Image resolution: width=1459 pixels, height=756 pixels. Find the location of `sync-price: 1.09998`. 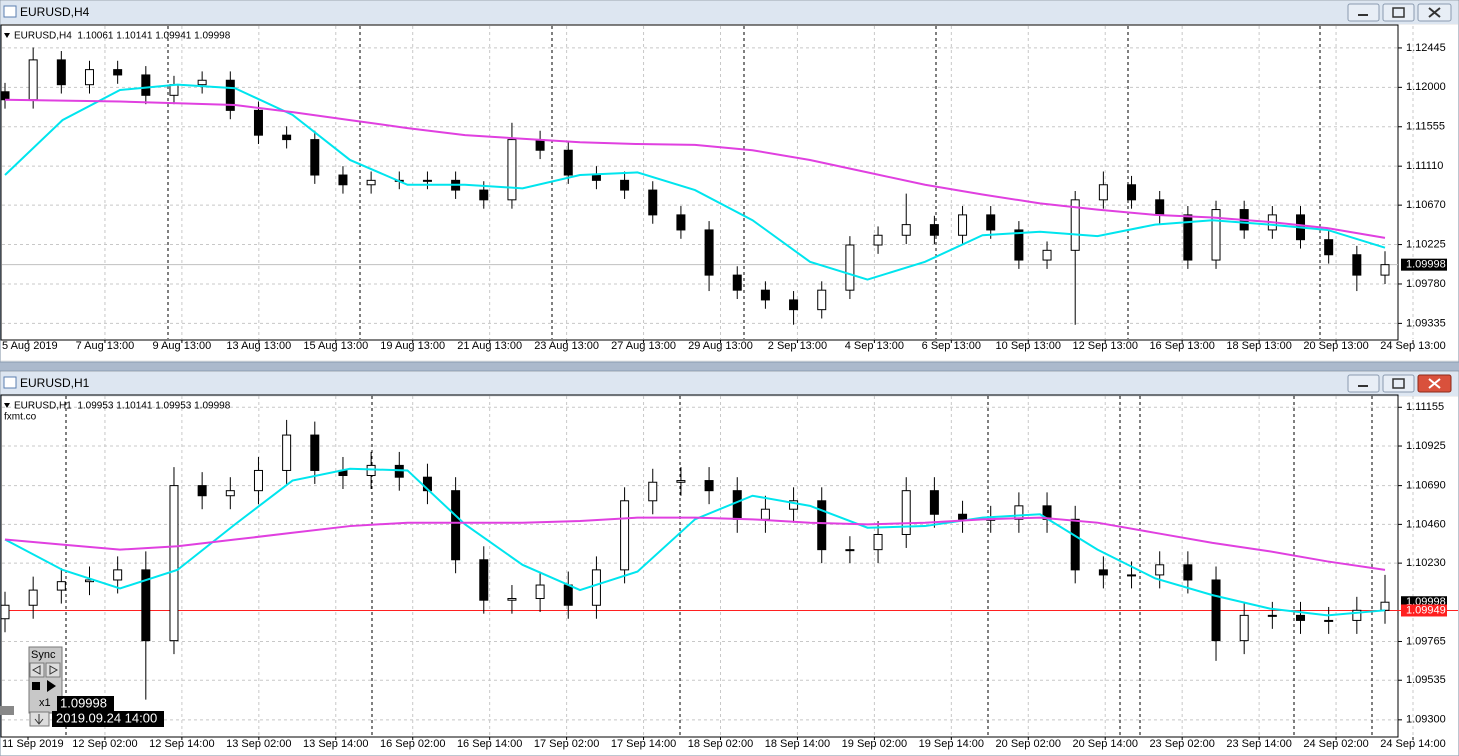

sync-price: 1.09998 is located at coordinates (83, 702).